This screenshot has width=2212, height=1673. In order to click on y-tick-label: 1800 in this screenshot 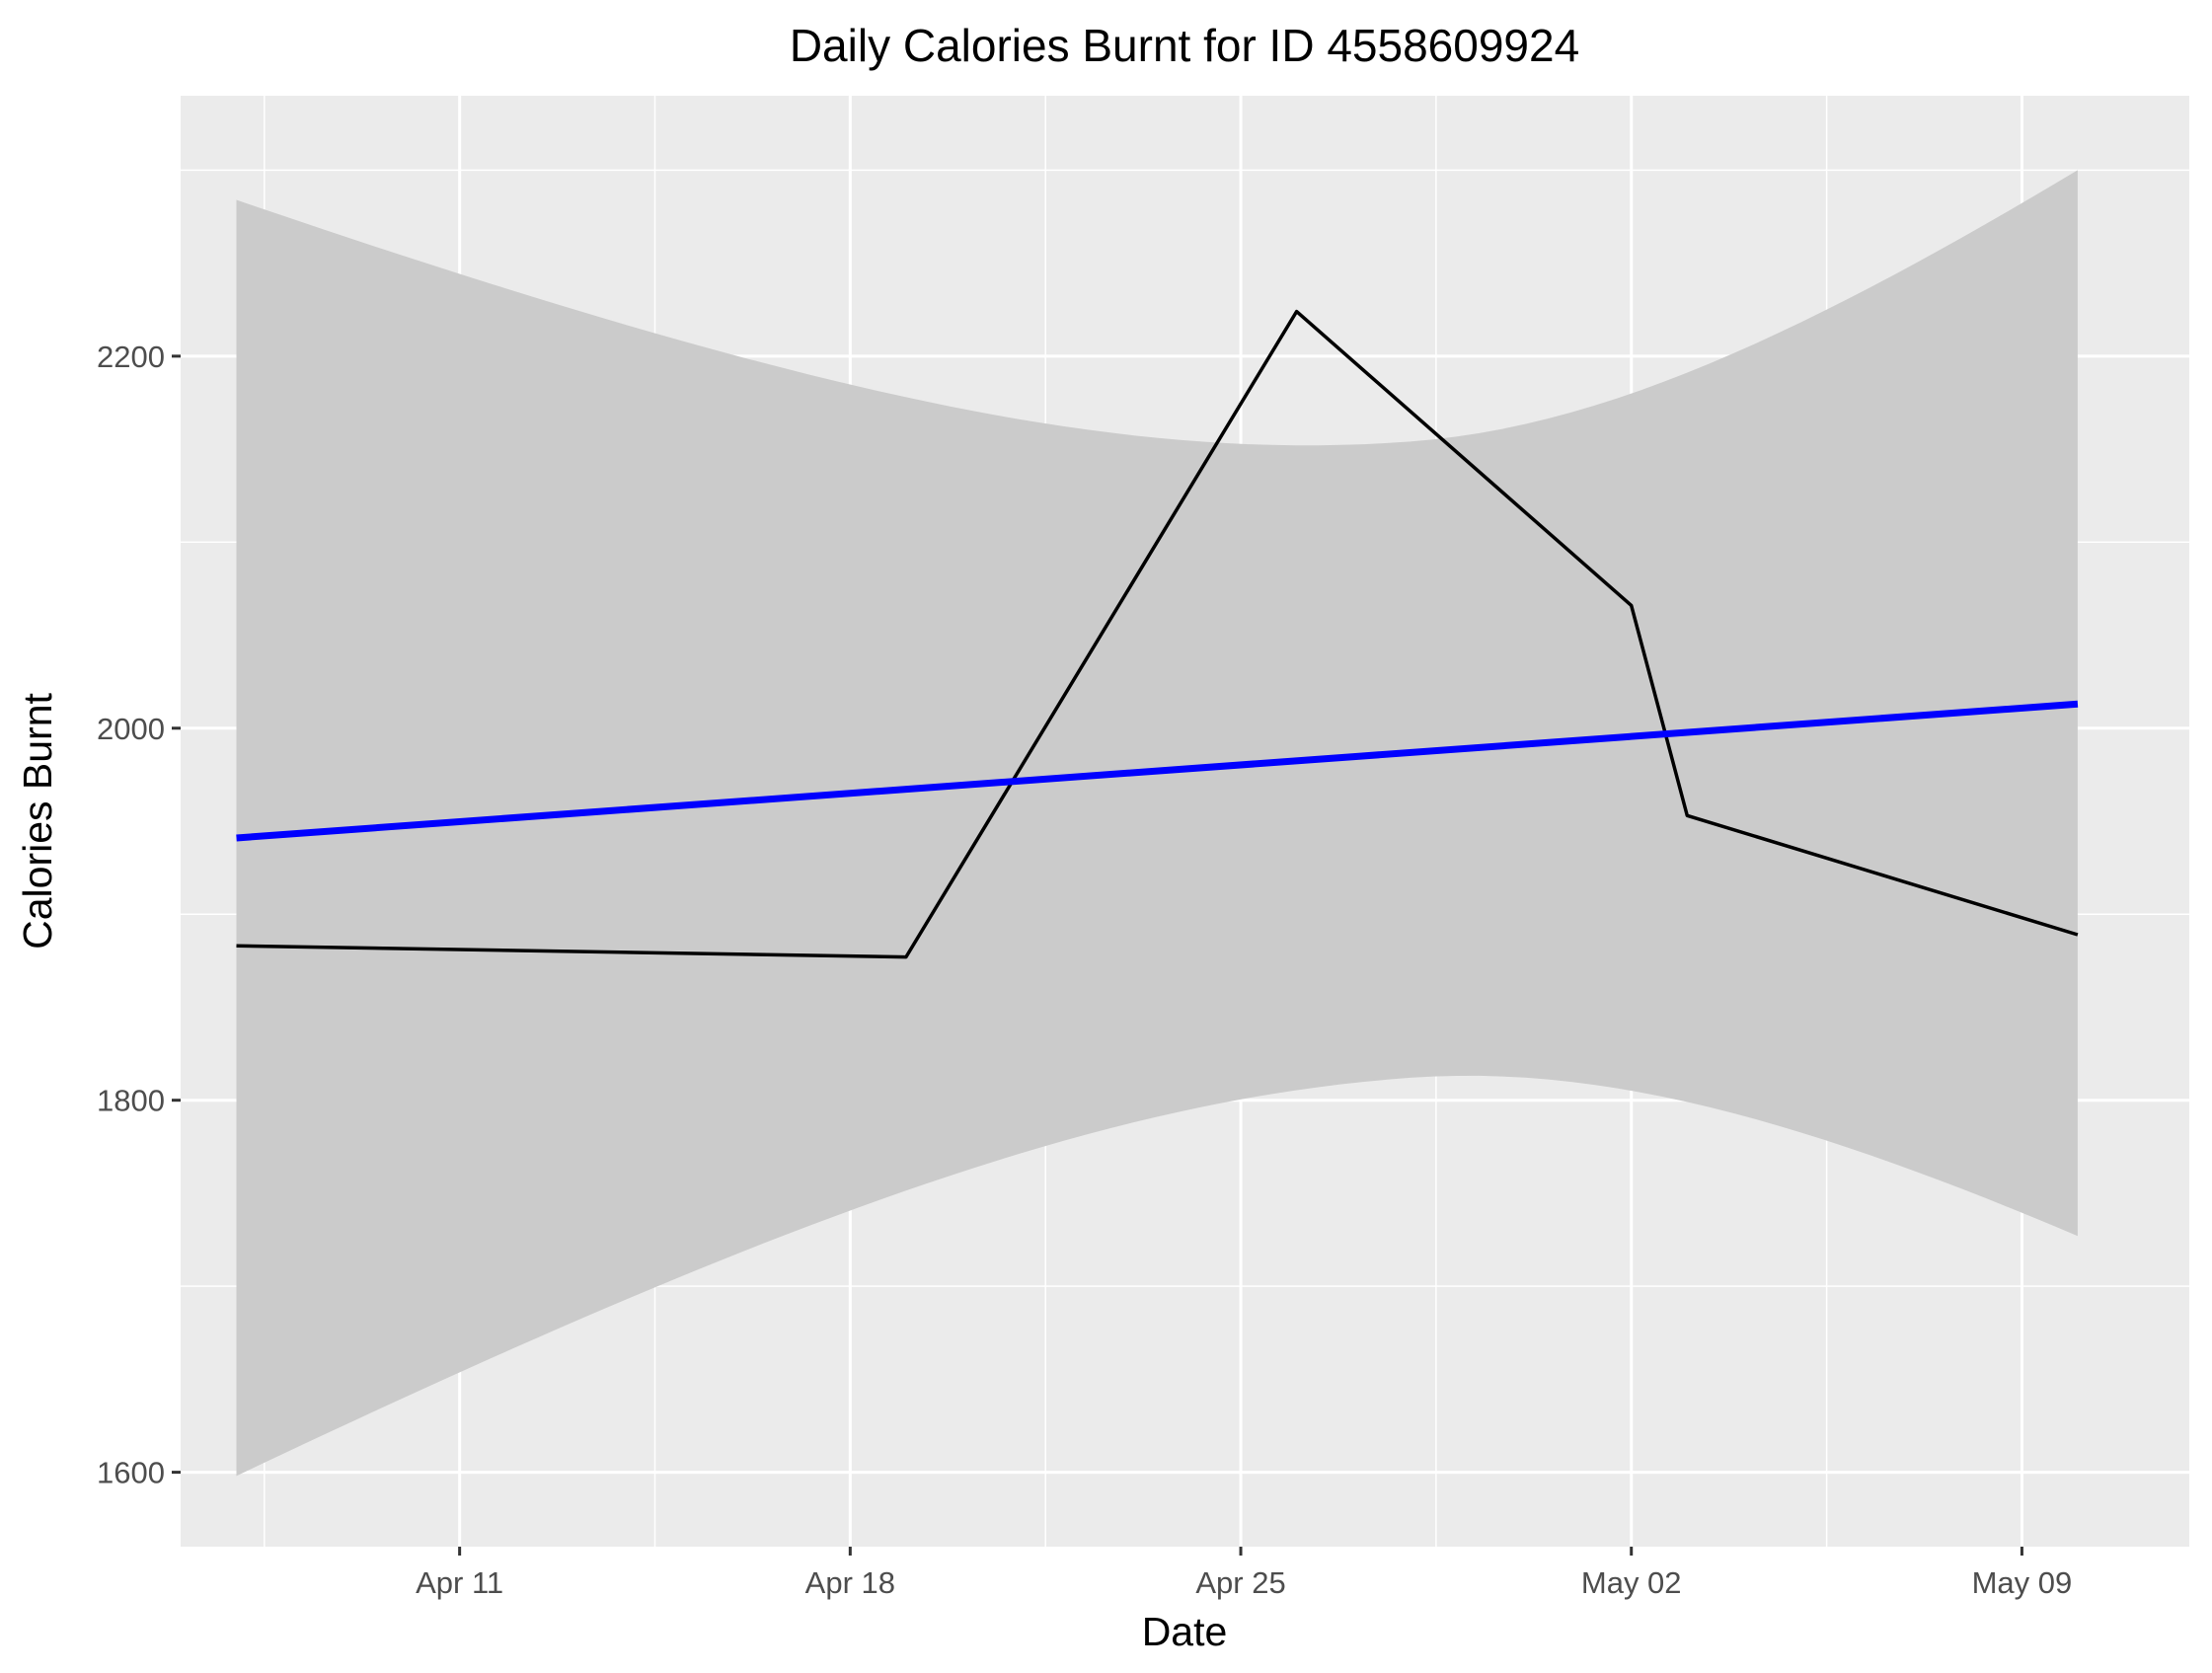, I will do `click(131, 1101)`.